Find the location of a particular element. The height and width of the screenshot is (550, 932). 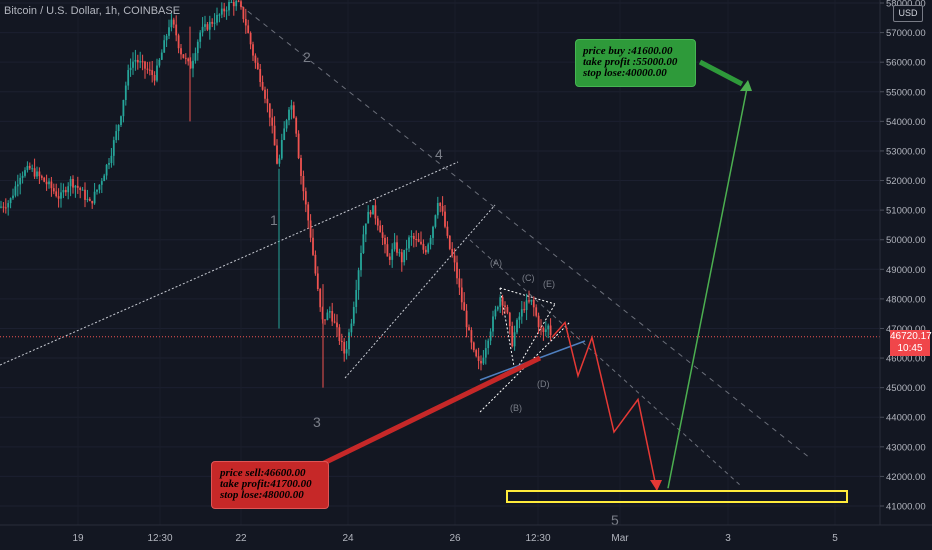

y-tick-label: 51000.00 is located at coordinates (906, 211).